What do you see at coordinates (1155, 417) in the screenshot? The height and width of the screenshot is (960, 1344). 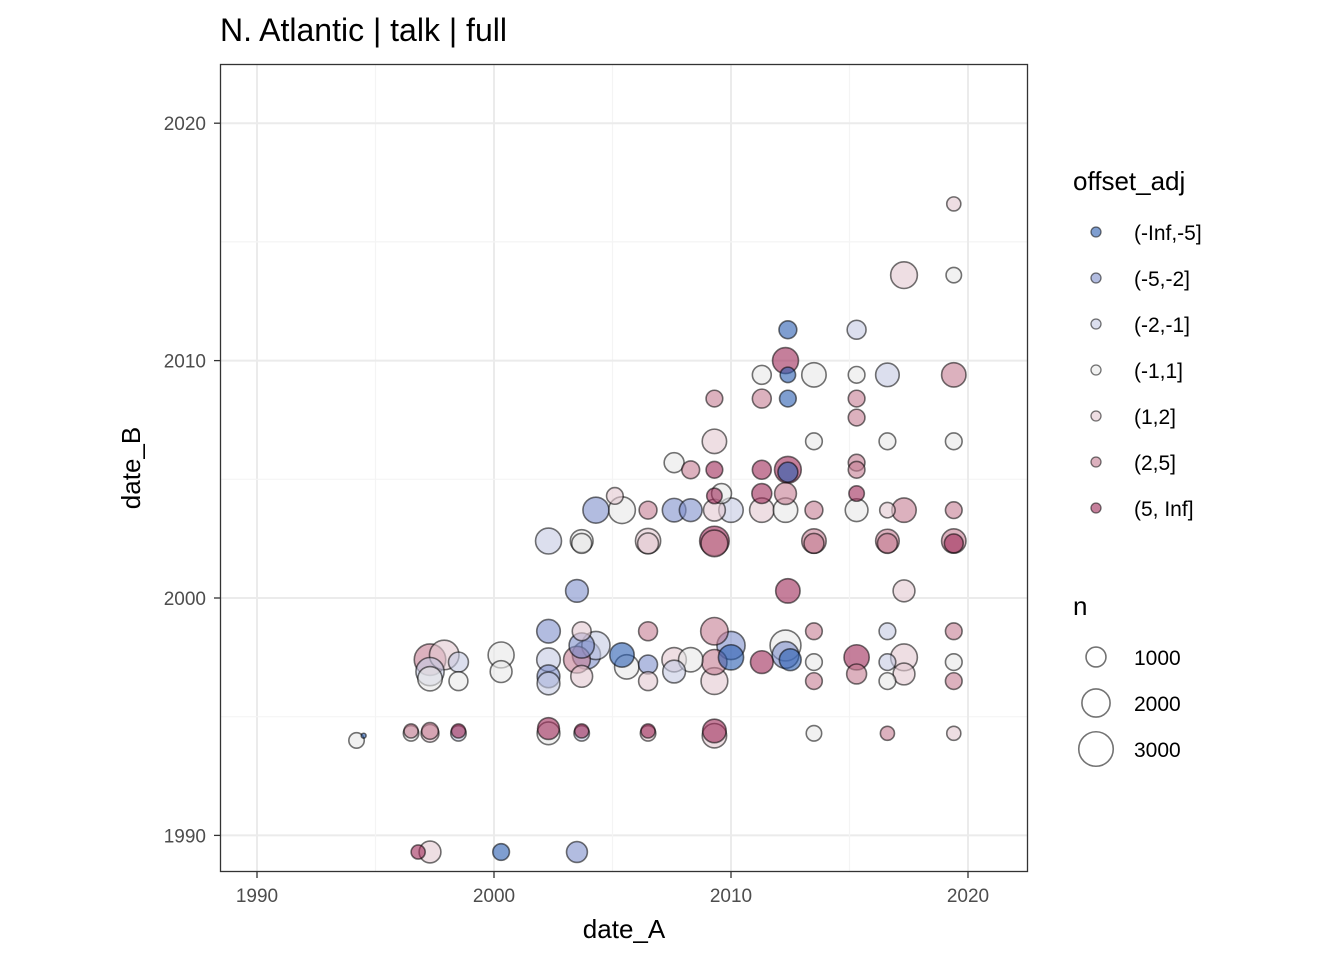 I see `color-legend-label: (1,2]` at bounding box center [1155, 417].